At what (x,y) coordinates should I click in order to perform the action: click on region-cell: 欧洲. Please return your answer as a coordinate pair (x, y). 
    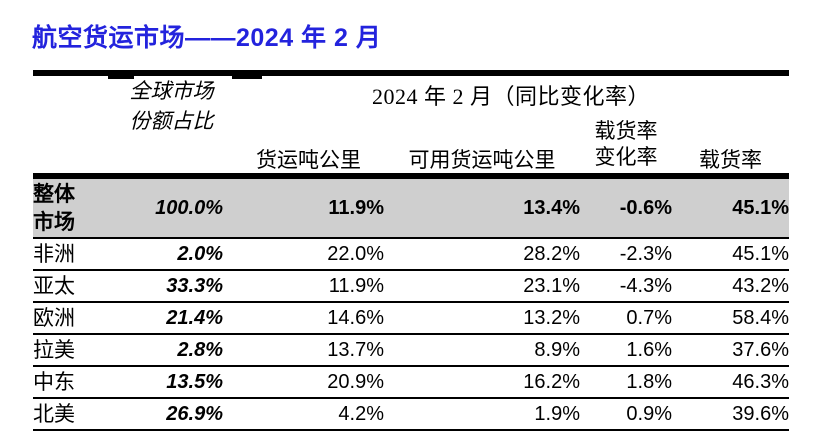
    Looking at the image, I should click on (54, 318).